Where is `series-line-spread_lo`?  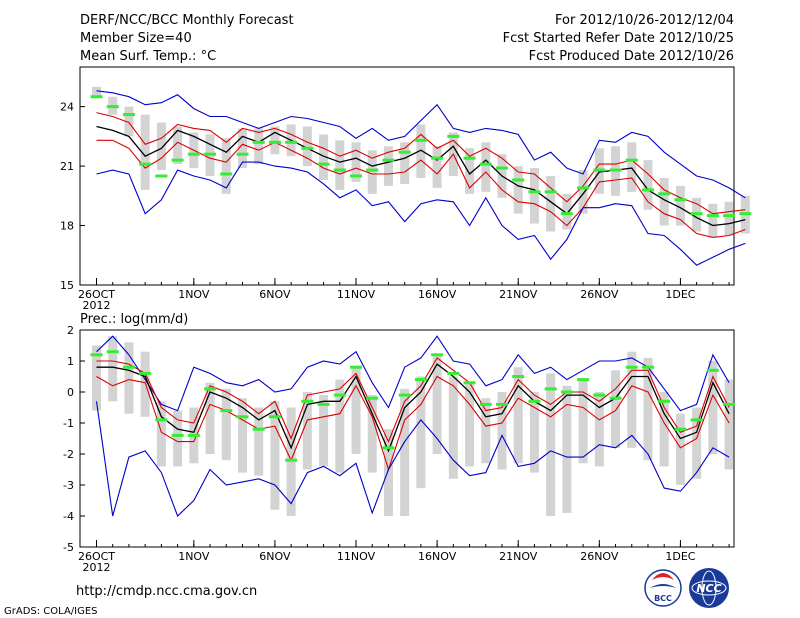 series-line-spread_lo is located at coordinates (413, 423).